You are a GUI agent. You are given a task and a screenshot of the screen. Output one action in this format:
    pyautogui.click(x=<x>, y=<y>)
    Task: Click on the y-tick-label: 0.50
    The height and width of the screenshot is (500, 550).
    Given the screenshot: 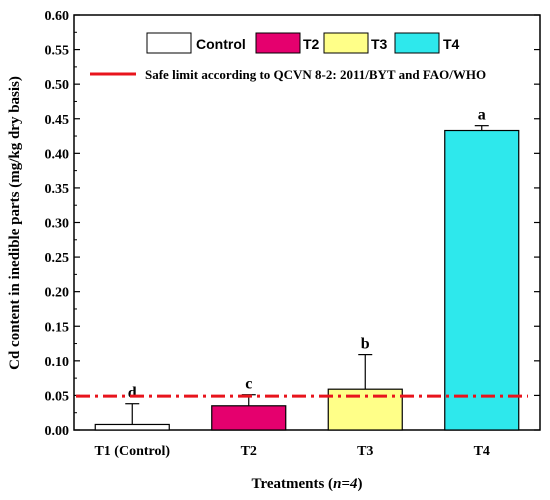 What is the action you would take?
    pyautogui.click(x=57, y=85)
    